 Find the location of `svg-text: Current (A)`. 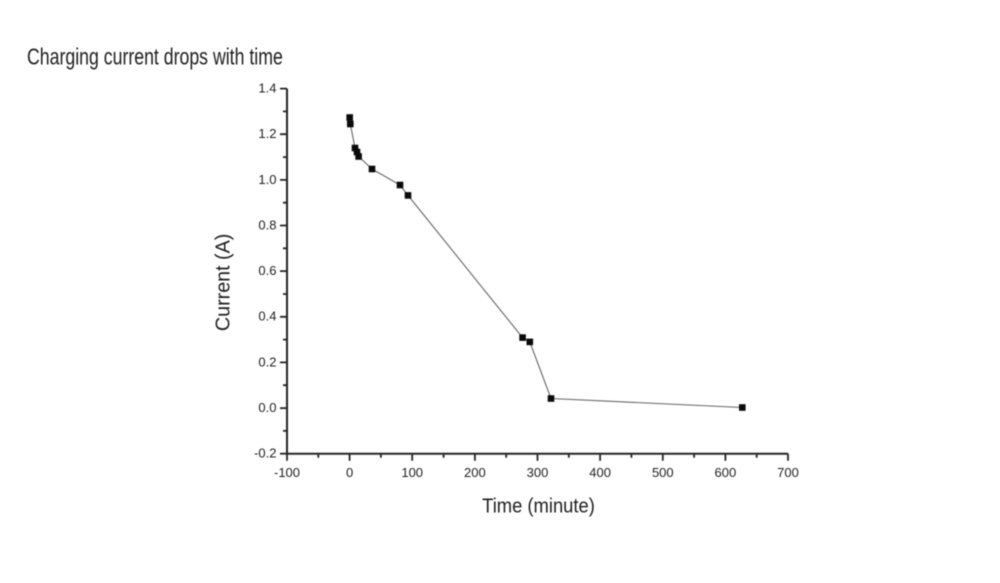

svg-text: Current (A) is located at coordinates (223, 282).